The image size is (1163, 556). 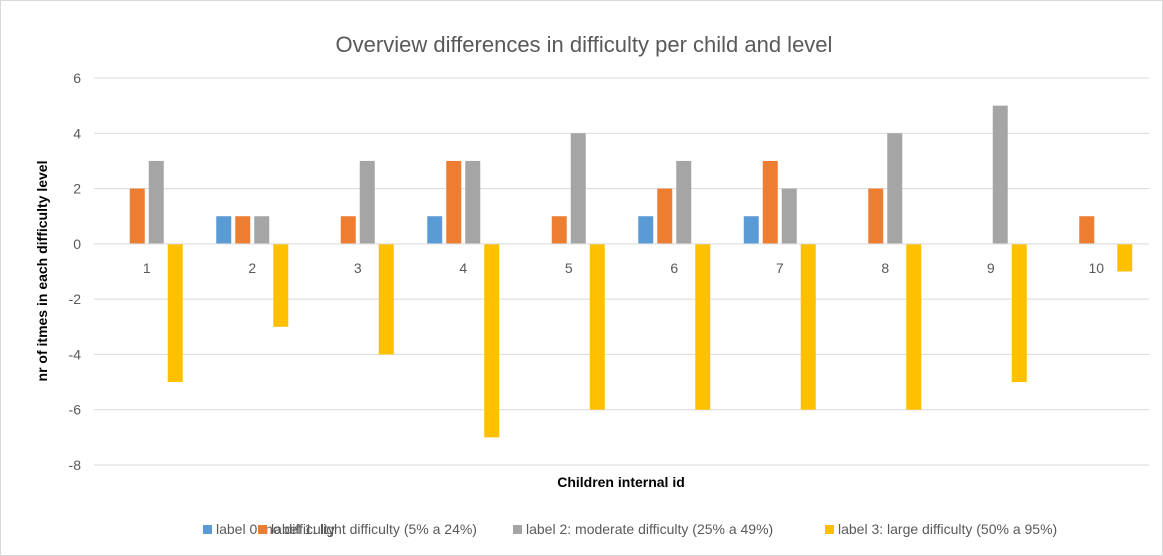 What do you see at coordinates (75, 271) in the screenshot?
I see `y-axis-ticks: -8 -6 -4 -2 0 2 4 6` at bounding box center [75, 271].